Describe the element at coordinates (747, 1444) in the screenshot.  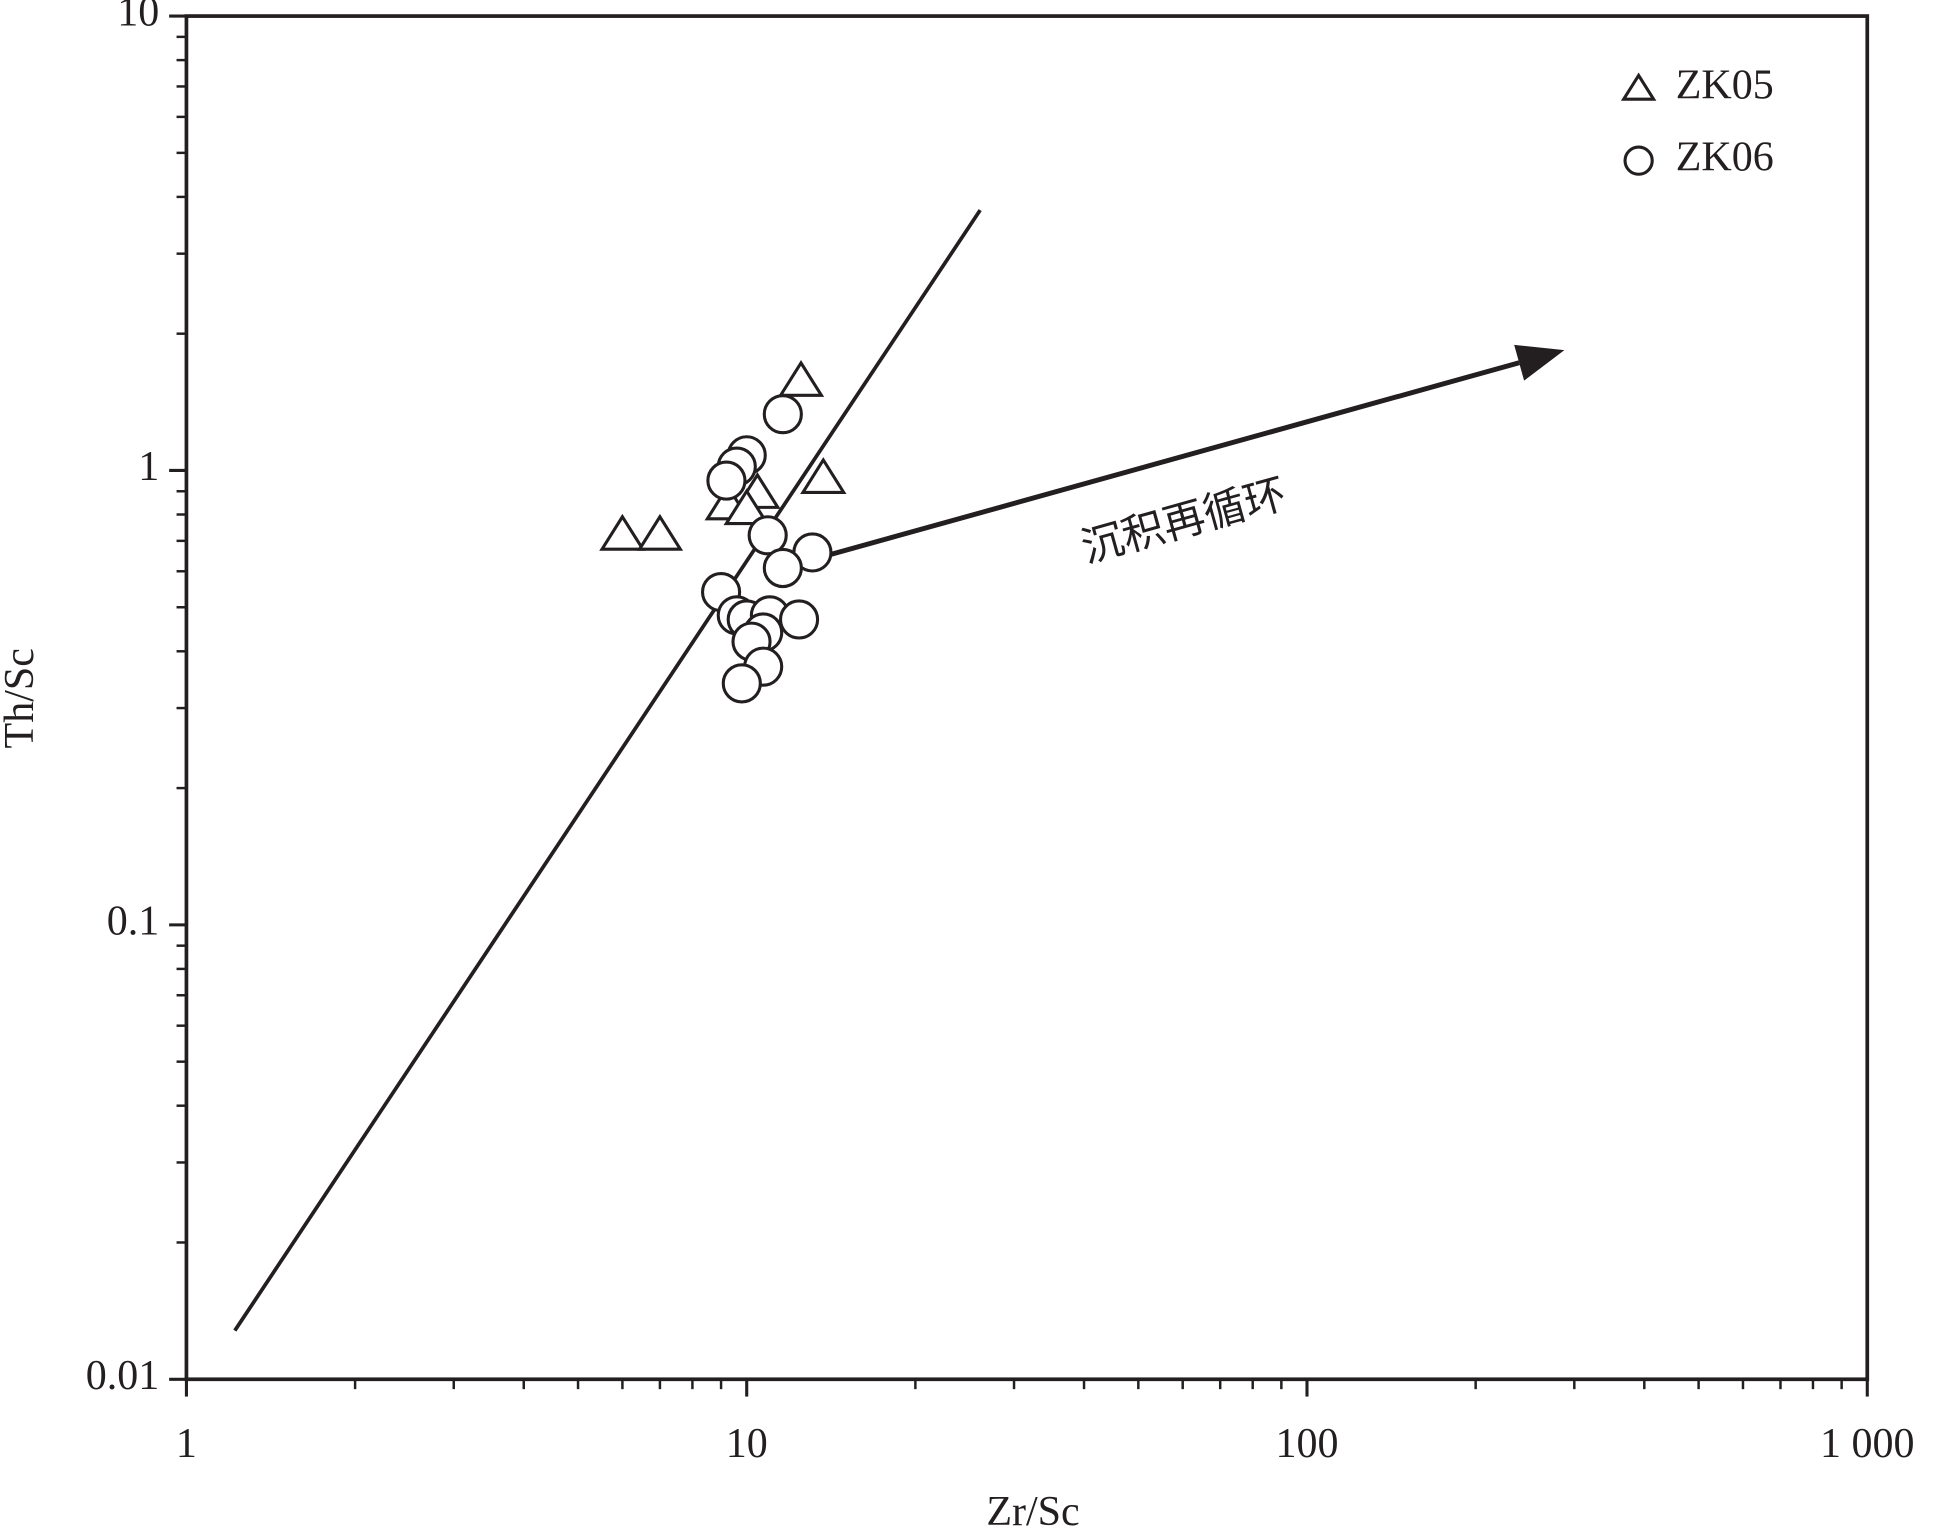
I see `x-tick-label: 10` at that location.